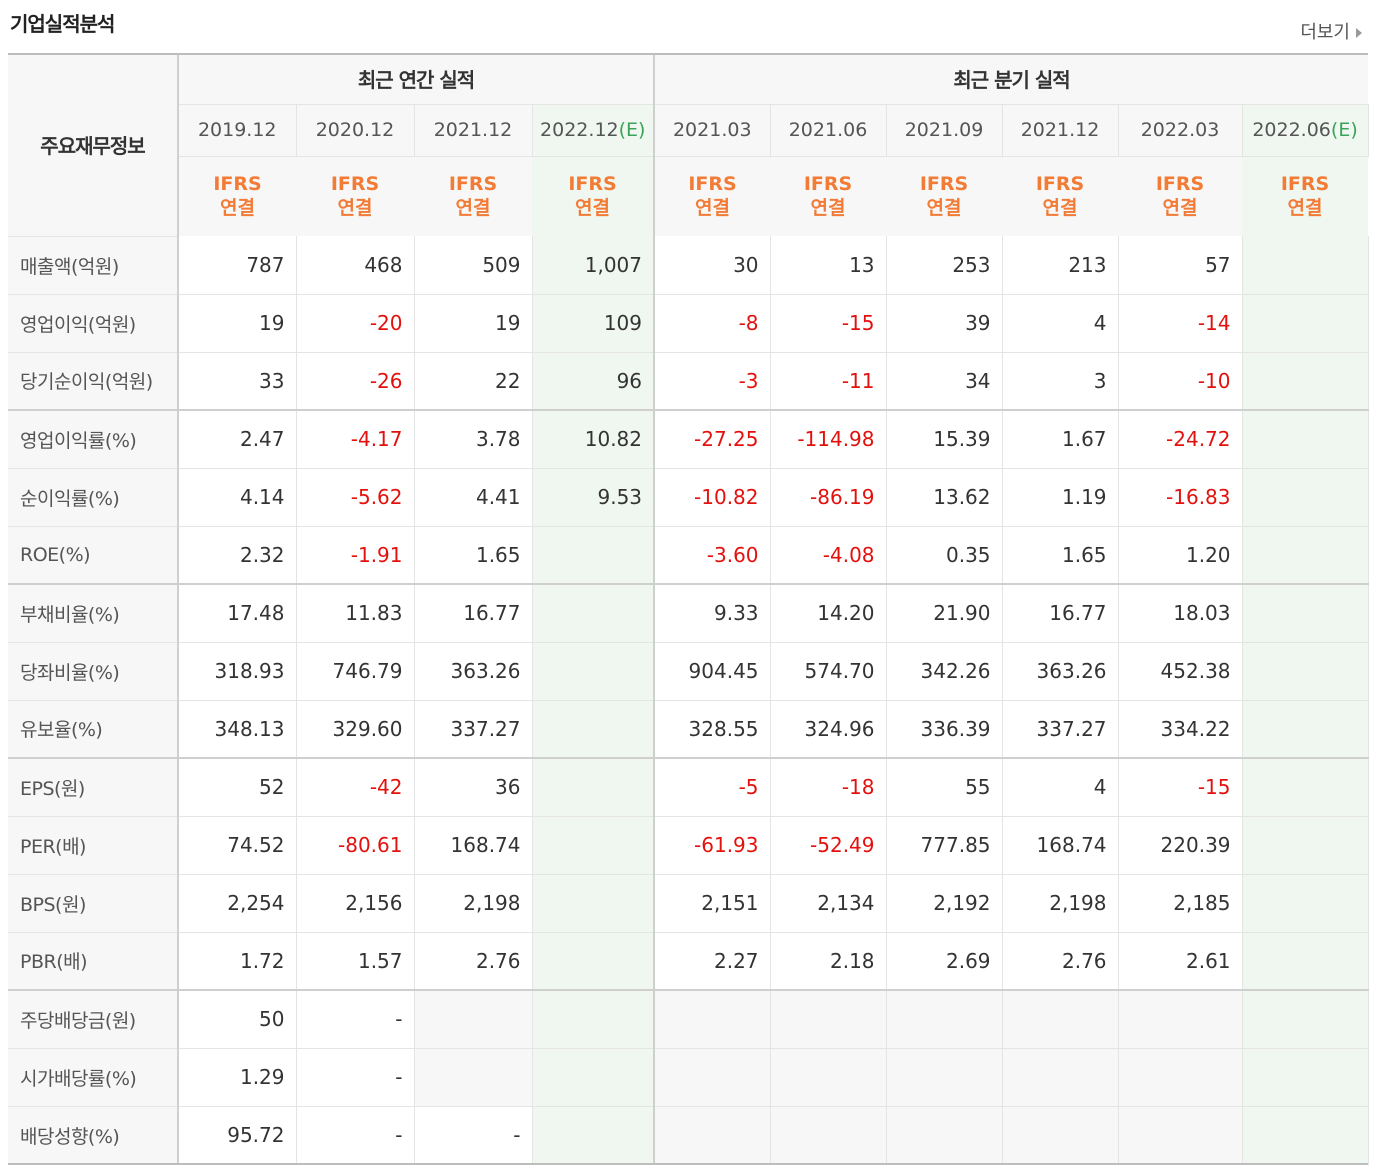 Image resolution: width=1382 pixels, height=1173 pixels. I want to click on table-cell: -8, so click(712, 323).